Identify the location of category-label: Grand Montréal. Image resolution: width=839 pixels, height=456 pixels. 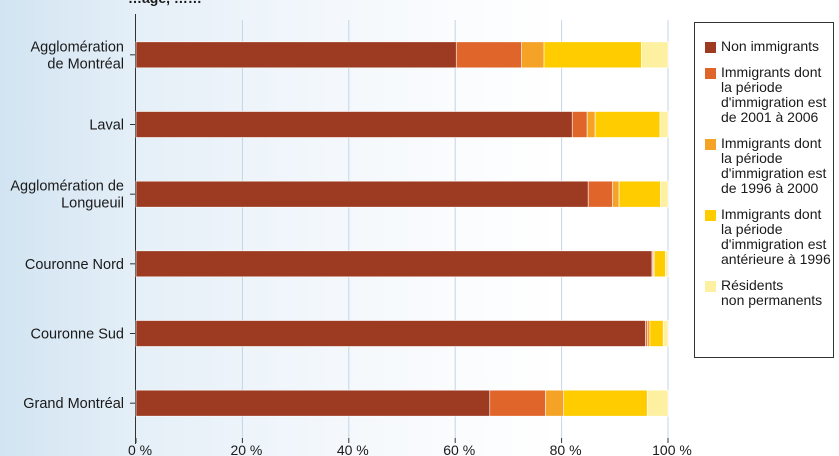
(73, 404).